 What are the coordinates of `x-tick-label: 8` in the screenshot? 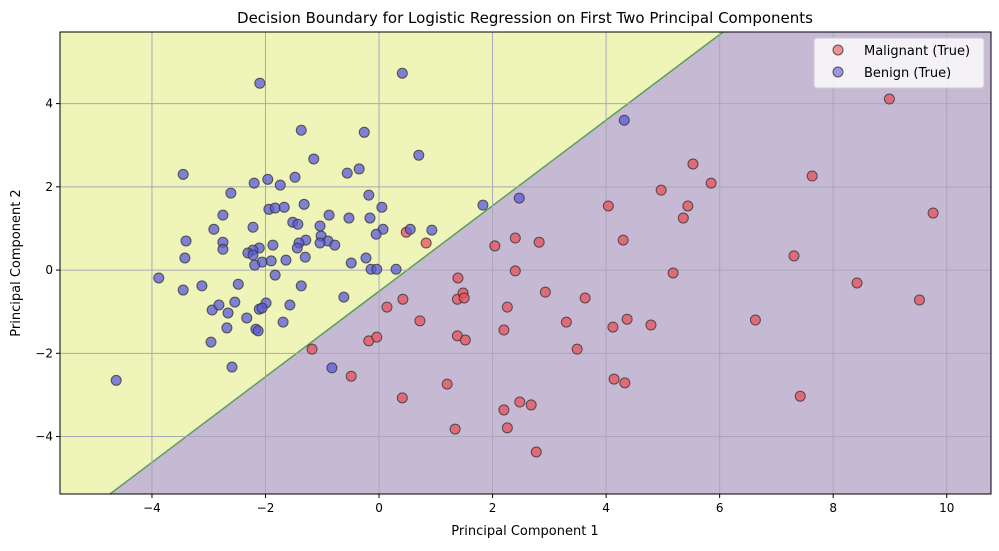 It's located at (833, 508).